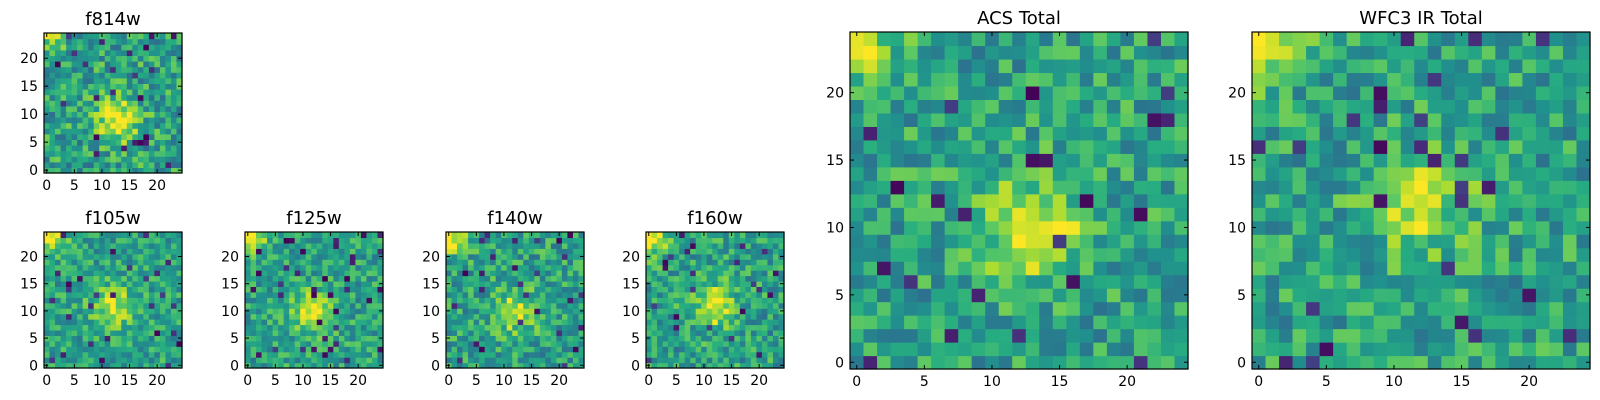  I want to click on y-tick-label: 10, so click(1237, 228).